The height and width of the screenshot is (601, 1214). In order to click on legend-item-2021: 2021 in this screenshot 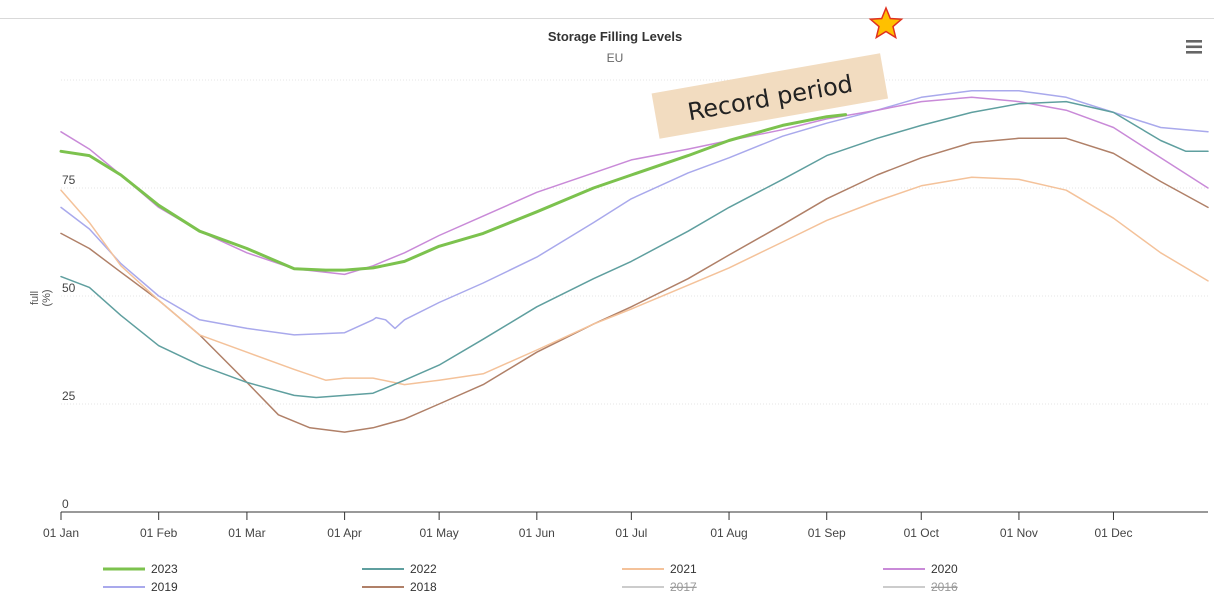, I will do `click(659, 569)`.